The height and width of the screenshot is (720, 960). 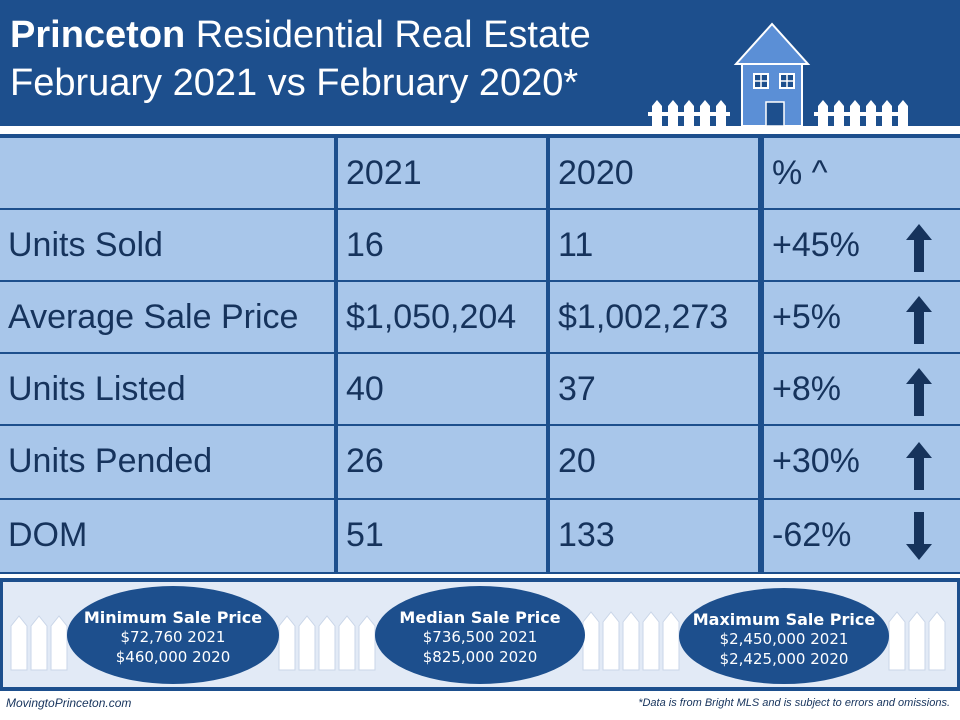 What do you see at coordinates (167, 462) in the screenshot?
I see `row-label-units-pended: Units Pended` at bounding box center [167, 462].